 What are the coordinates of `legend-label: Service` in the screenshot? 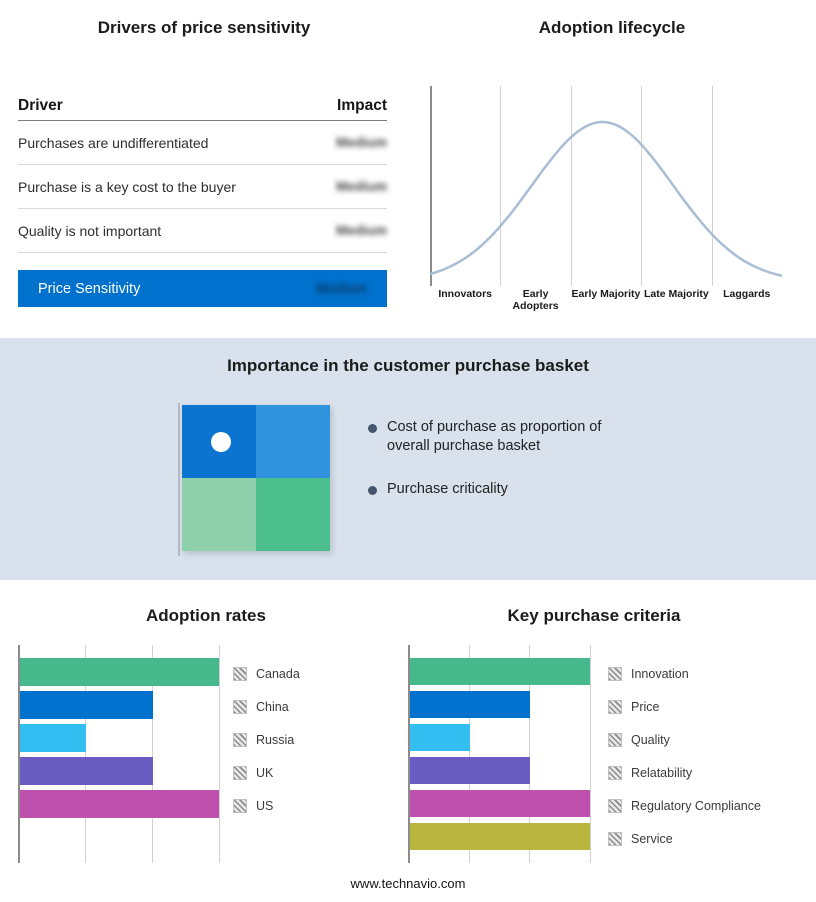 It's located at (652, 838).